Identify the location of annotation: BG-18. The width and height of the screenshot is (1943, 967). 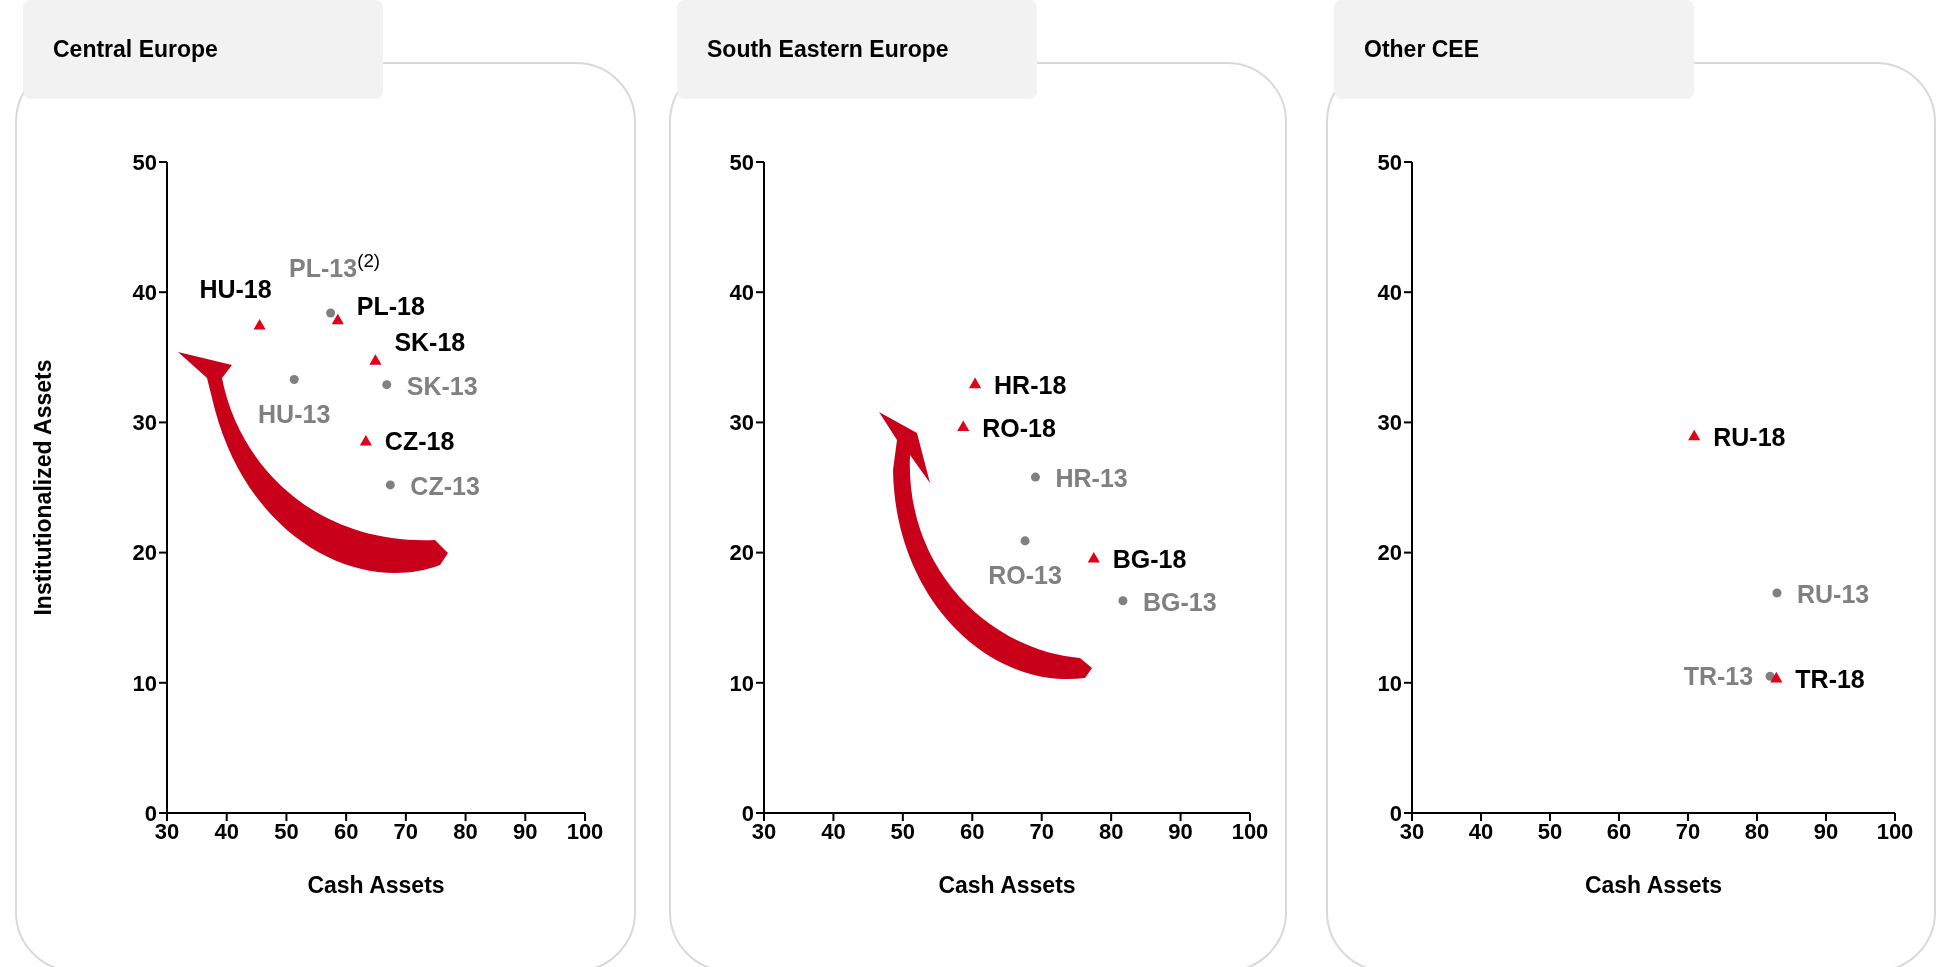
(1149, 559).